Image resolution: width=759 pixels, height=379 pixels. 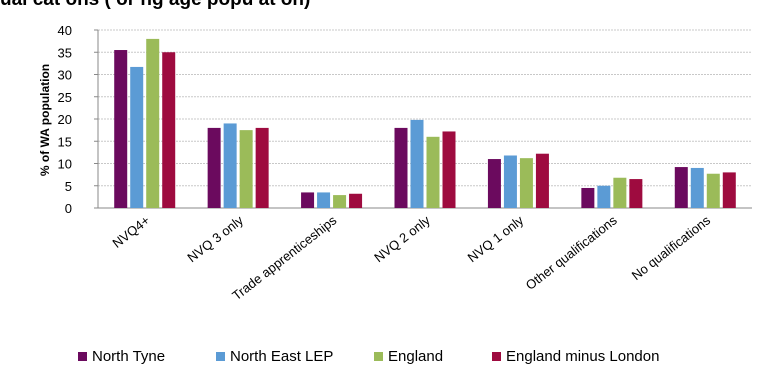 I want to click on y-tick-label: 35, so click(x=65, y=52).